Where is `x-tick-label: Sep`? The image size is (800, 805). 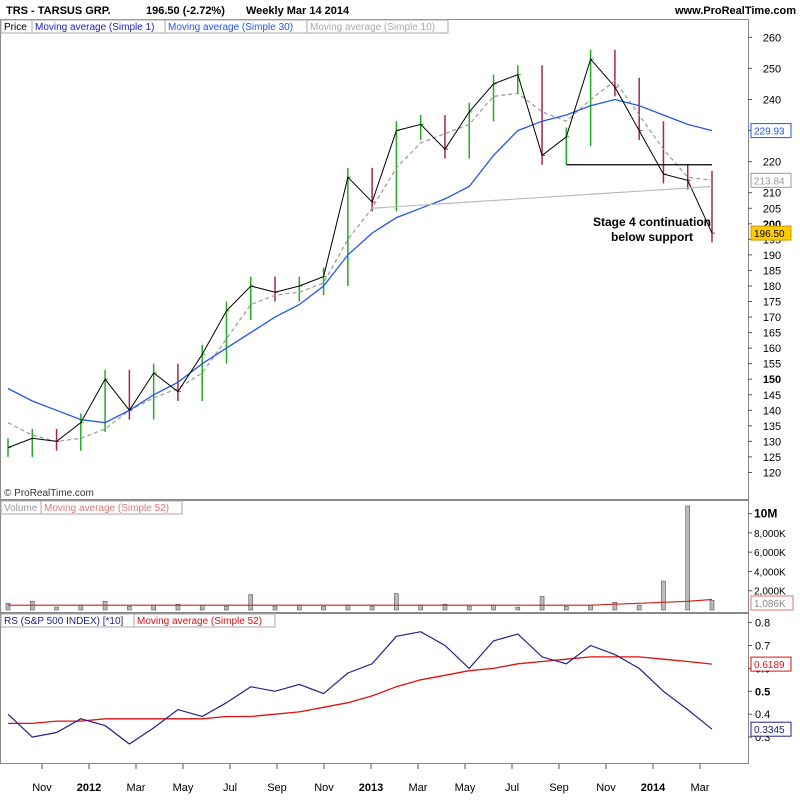 x-tick-label: Sep is located at coordinates (559, 788).